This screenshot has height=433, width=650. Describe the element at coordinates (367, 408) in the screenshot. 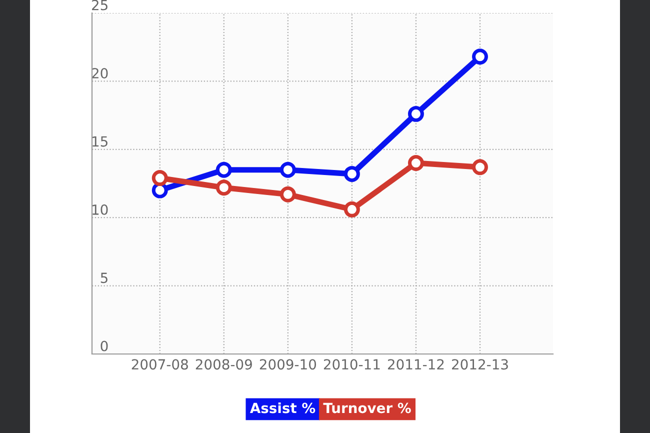

I see `text: Turnover %` at that location.